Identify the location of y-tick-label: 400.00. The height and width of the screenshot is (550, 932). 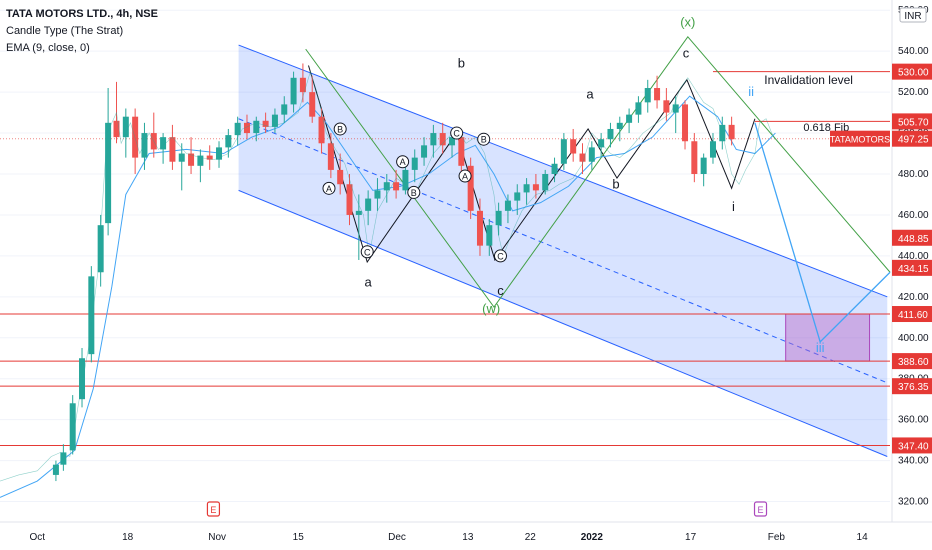
(913, 338).